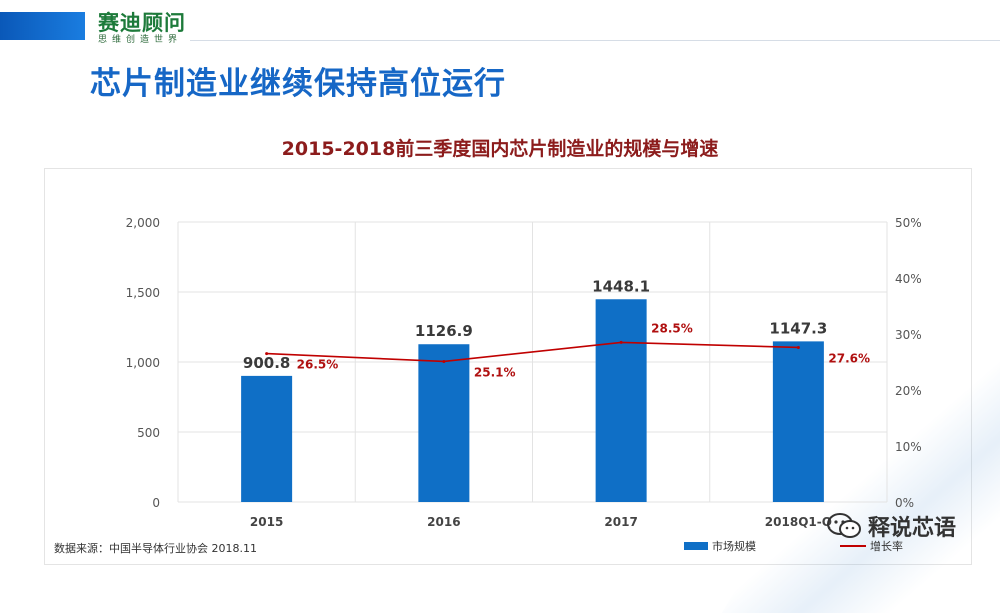 The width and height of the screenshot is (1000, 613). What do you see at coordinates (904, 503) in the screenshot?
I see `y-right-tick-label: 0%` at bounding box center [904, 503].